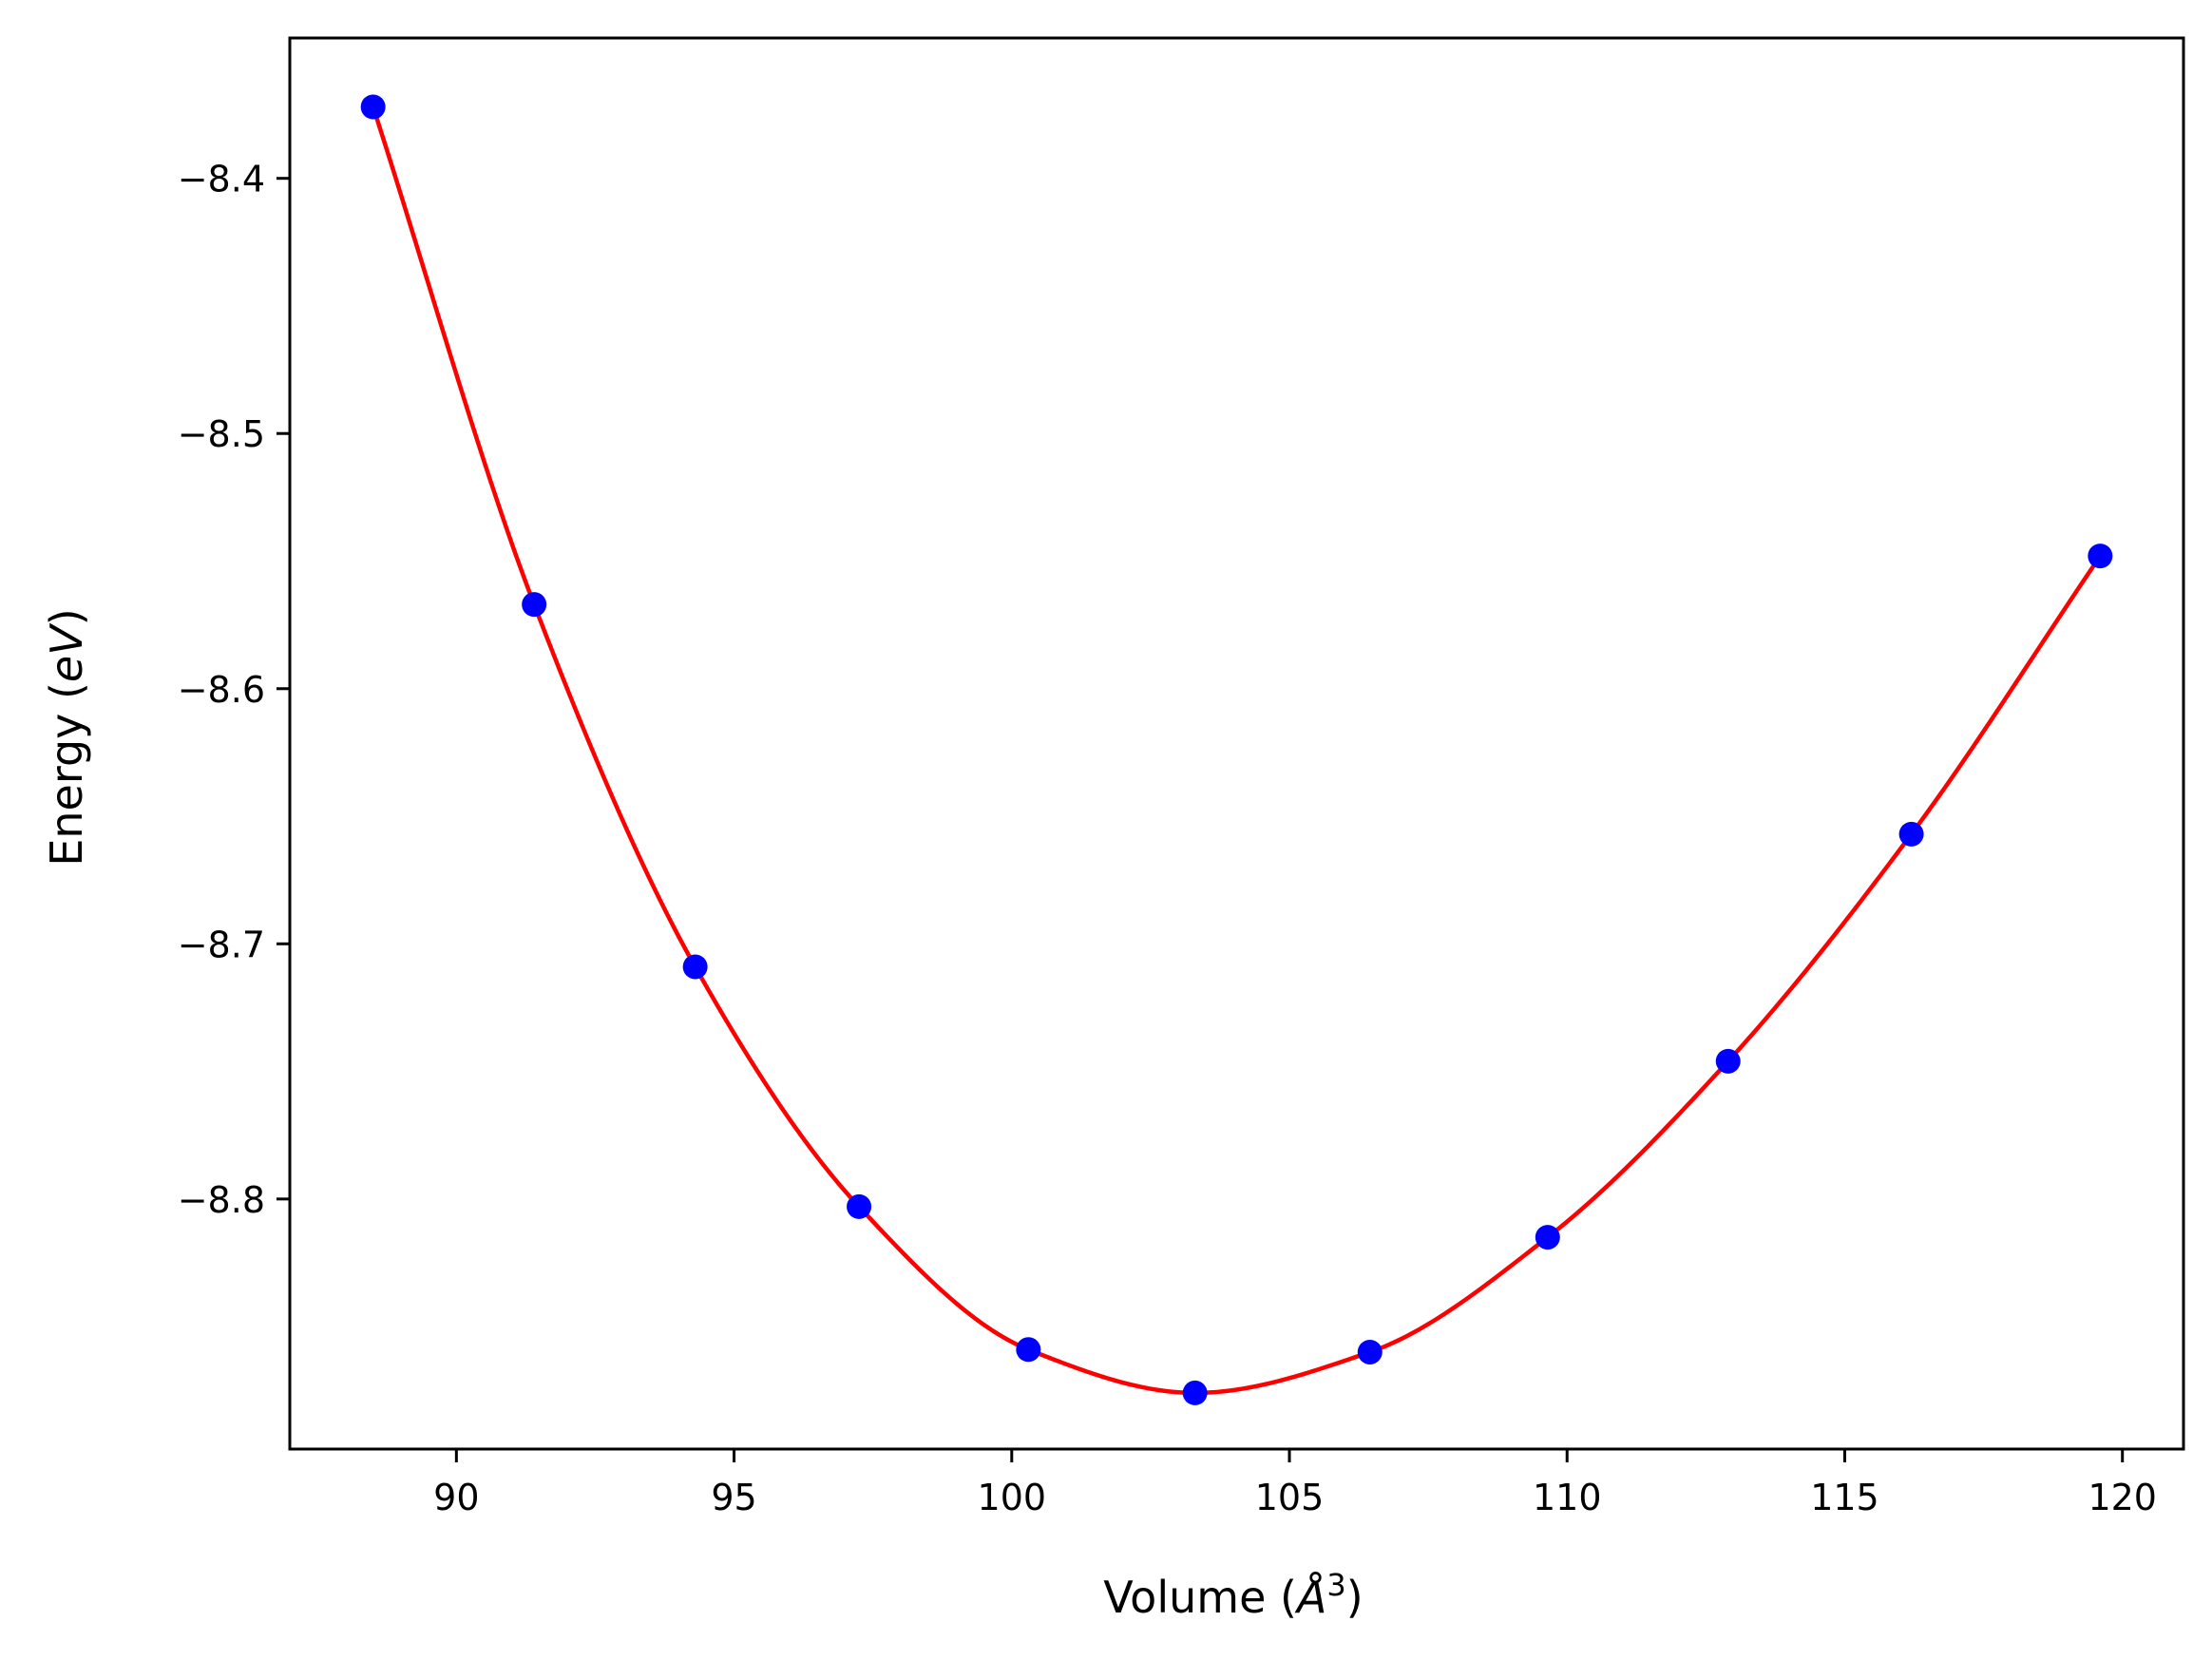 Image resolution: width=2212 pixels, height=1660 pixels. Describe the element at coordinates (66, 737) in the screenshot. I see `y-axis-label: Energy (eV)` at that location.